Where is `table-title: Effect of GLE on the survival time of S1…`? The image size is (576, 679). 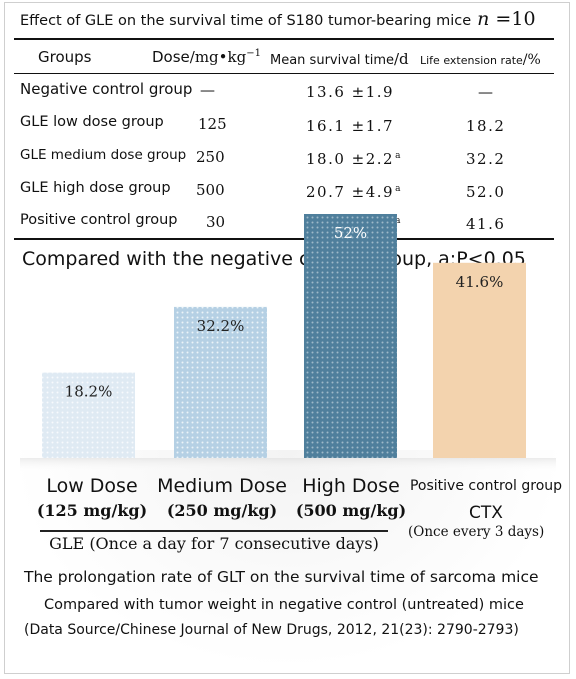
table-title: Effect of GLE on the survival time of S1… is located at coordinates (278, 19).